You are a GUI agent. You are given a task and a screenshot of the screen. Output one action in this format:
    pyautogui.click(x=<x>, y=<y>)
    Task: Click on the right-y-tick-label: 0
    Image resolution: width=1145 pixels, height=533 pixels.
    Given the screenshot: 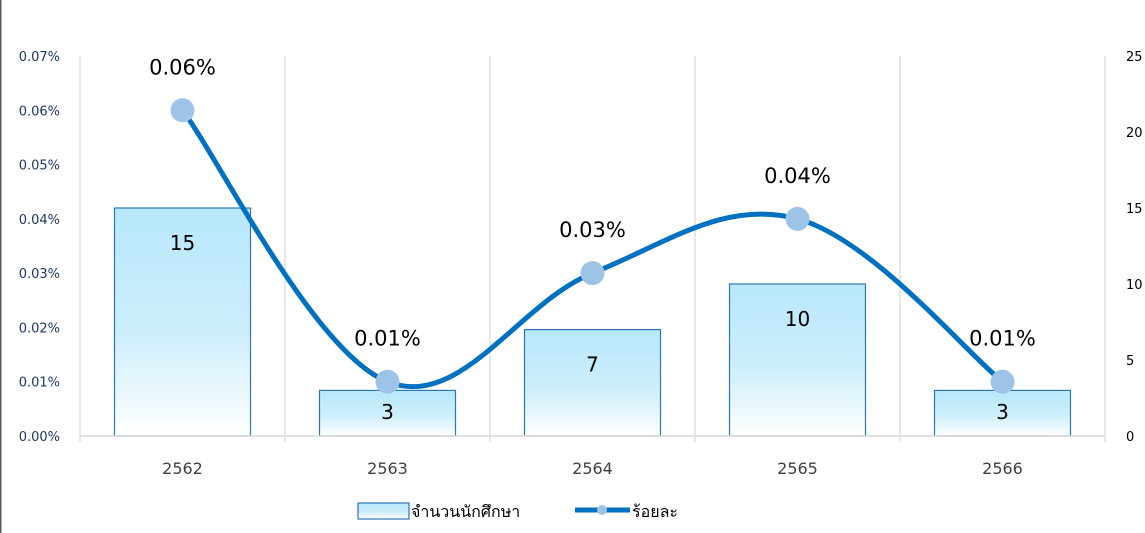 What is the action you would take?
    pyautogui.click(x=1130, y=437)
    